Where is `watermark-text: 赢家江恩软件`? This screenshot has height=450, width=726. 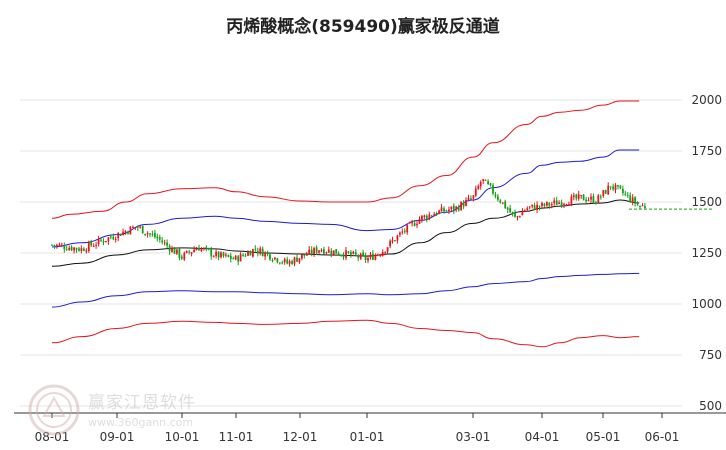
watermark-text: 赢家江恩软件 is located at coordinates (142, 403).